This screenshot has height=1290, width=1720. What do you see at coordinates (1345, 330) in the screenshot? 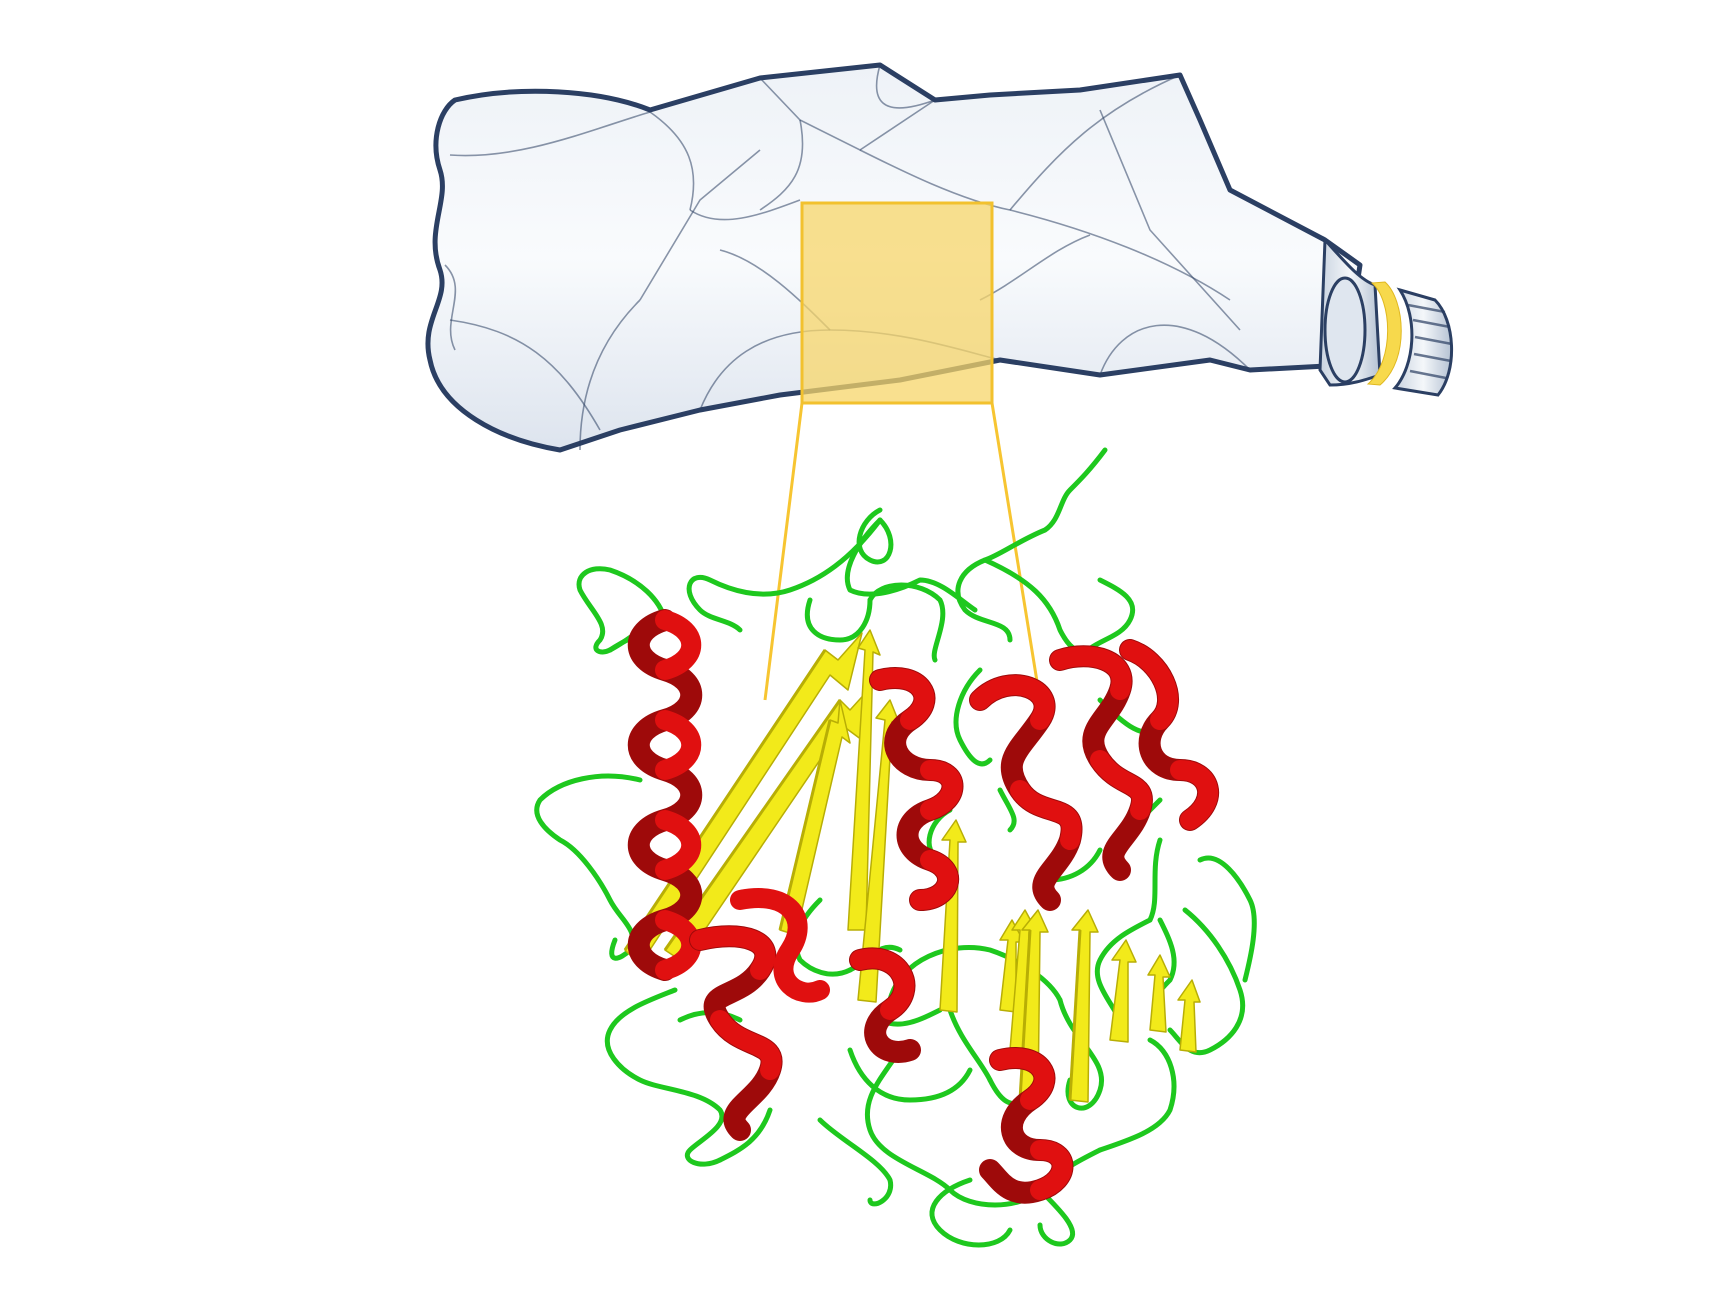
I see `bottle-mouth` at bounding box center [1345, 330].